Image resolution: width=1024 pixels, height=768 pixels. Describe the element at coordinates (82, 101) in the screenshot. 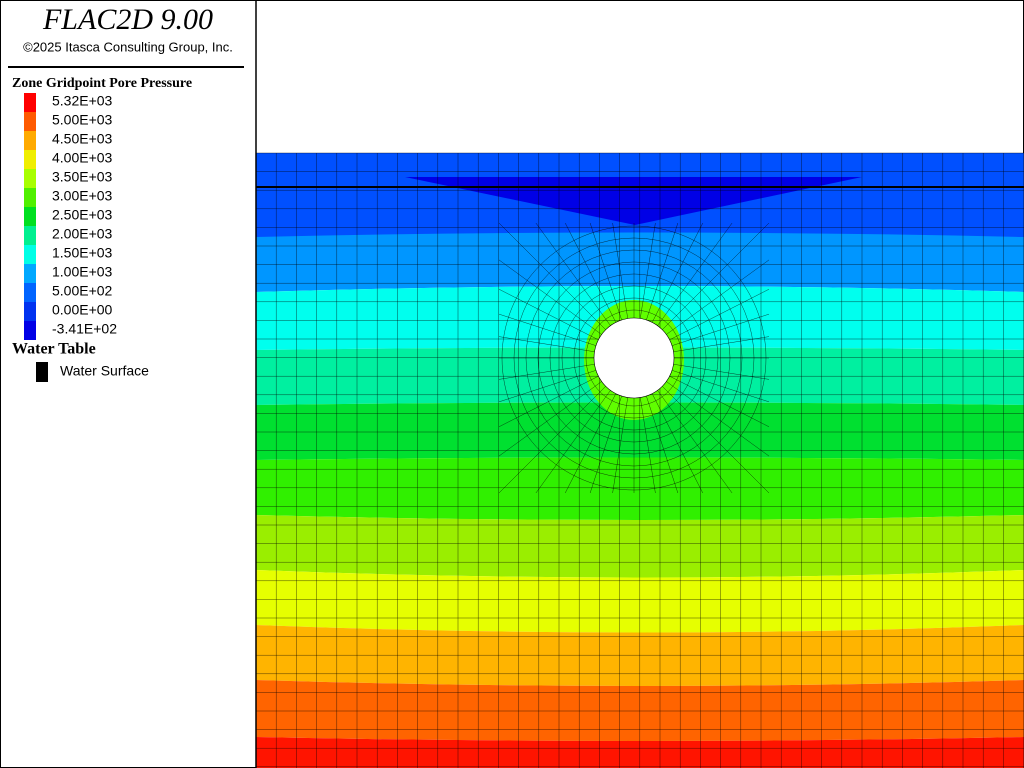

I see `legend-label: 5.32E+03` at that location.